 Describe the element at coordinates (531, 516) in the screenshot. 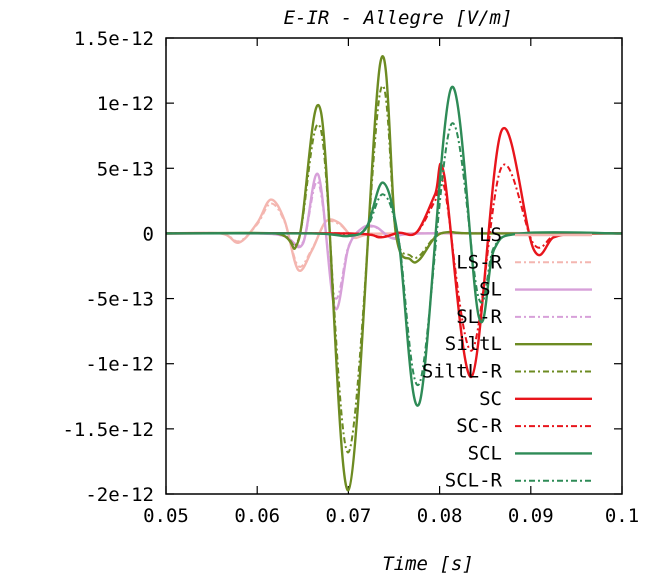

I see `x-tick-label: 0.09` at that location.